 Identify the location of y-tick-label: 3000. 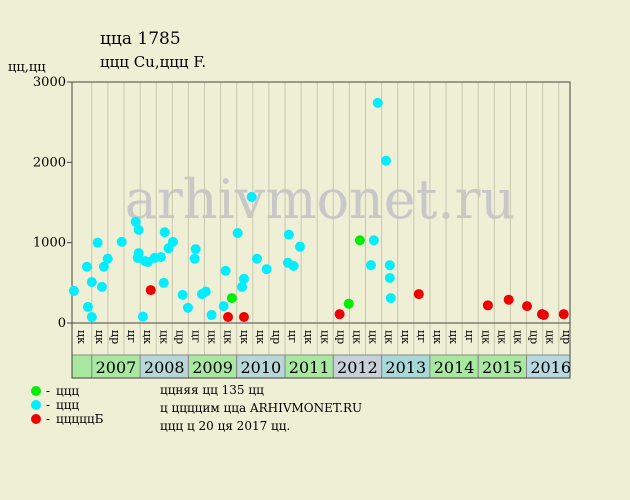
(49, 82).